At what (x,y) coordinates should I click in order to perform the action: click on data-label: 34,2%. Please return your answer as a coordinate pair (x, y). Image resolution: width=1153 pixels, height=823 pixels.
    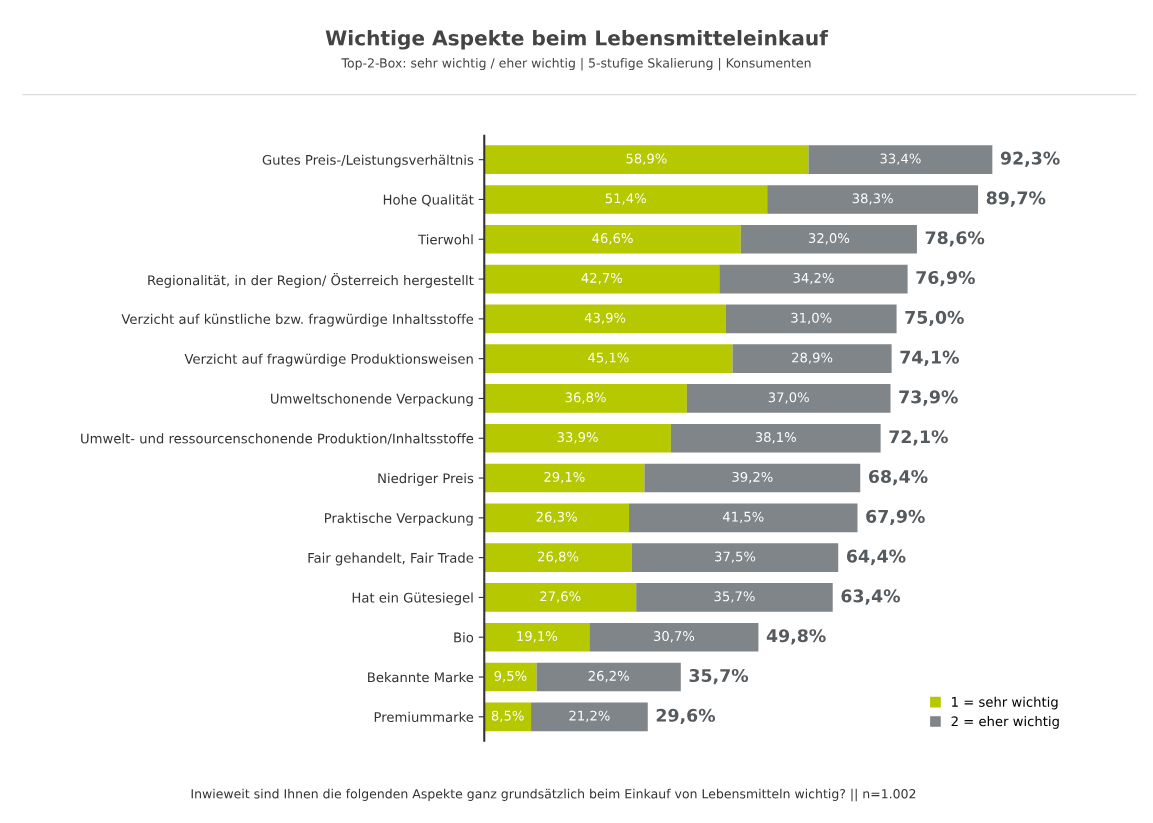
    Looking at the image, I should click on (813, 278).